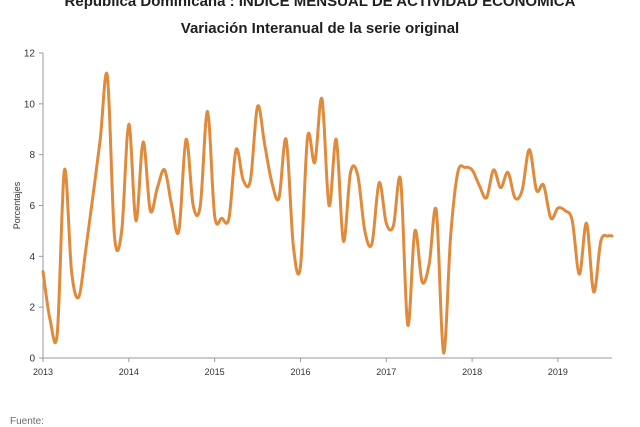 This screenshot has width=640, height=427. I want to click on y-tick-label: 12, so click(30, 54).